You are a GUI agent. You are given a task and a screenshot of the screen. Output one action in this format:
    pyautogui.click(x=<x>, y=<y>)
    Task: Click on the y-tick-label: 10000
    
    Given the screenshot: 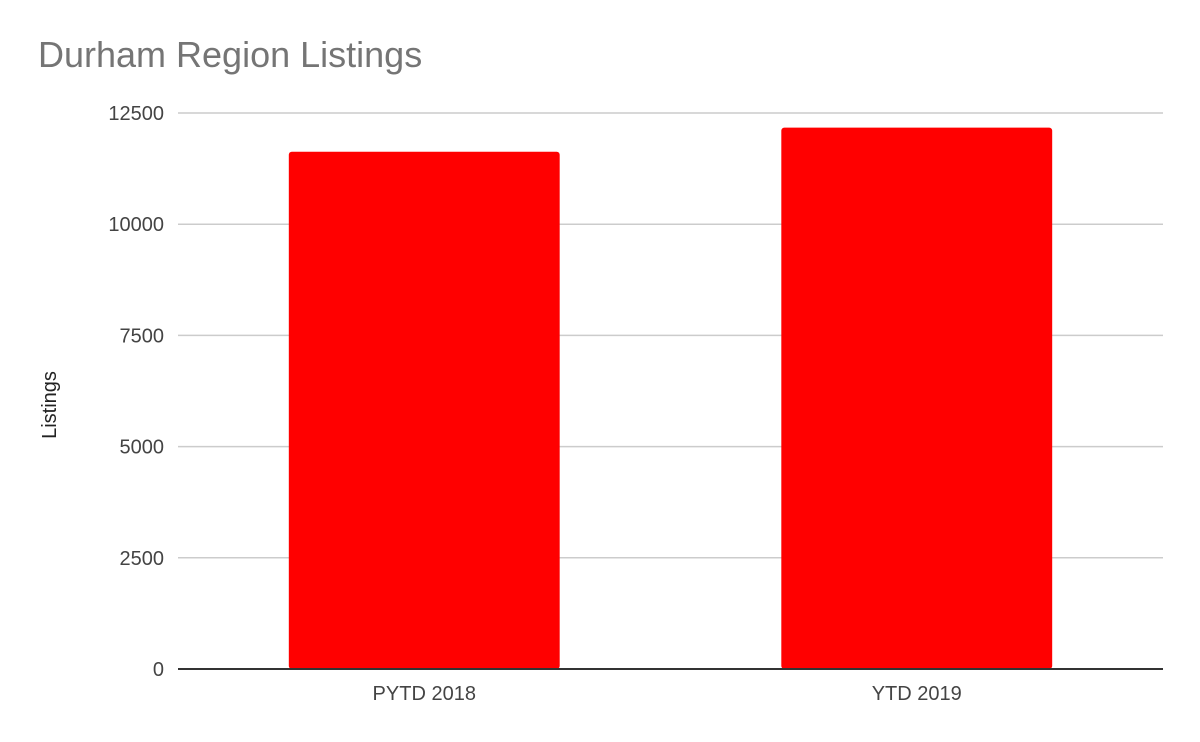 What is the action you would take?
    pyautogui.click(x=136, y=225)
    